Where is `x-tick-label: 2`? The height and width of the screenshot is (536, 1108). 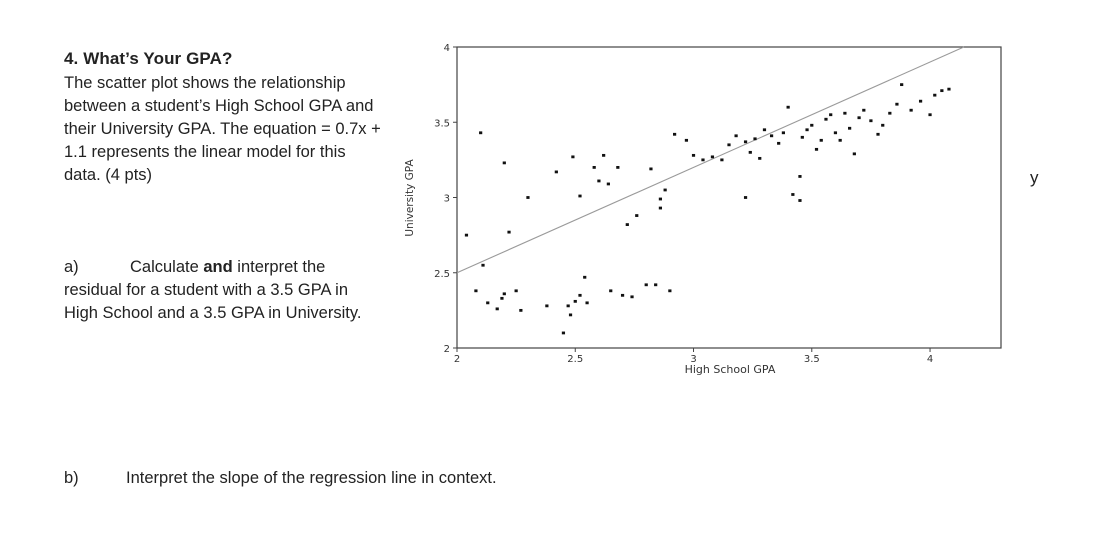
x-tick-label: 2 is located at coordinates (457, 359).